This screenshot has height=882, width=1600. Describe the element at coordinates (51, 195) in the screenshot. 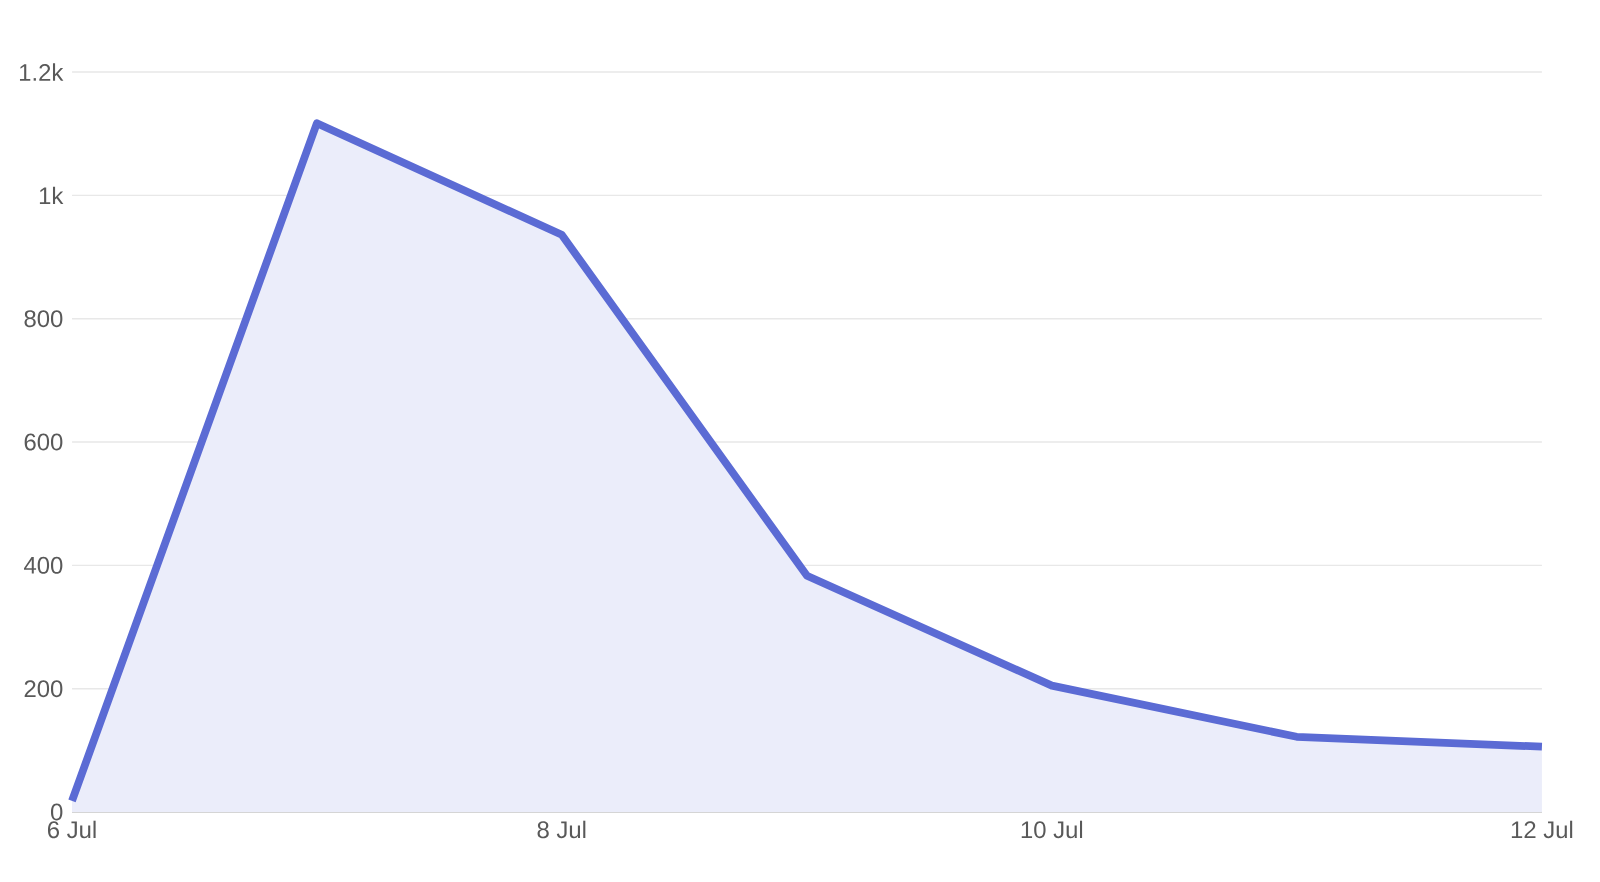

I see `y-tick-label: 1k` at that location.